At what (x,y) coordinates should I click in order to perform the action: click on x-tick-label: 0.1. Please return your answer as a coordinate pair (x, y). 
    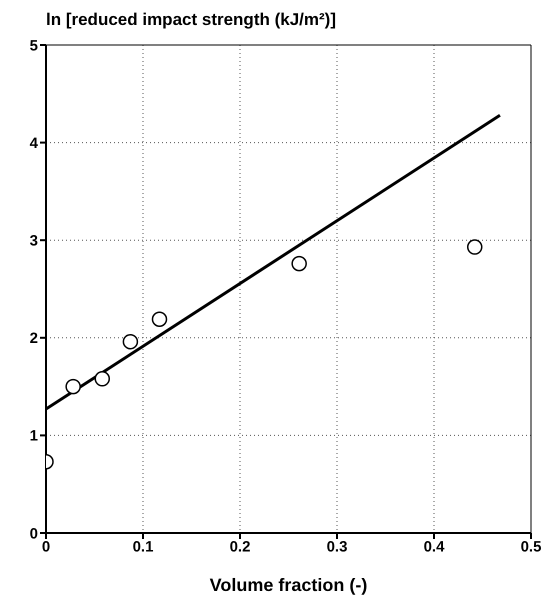
    Looking at the image, I should click on (143, 547).